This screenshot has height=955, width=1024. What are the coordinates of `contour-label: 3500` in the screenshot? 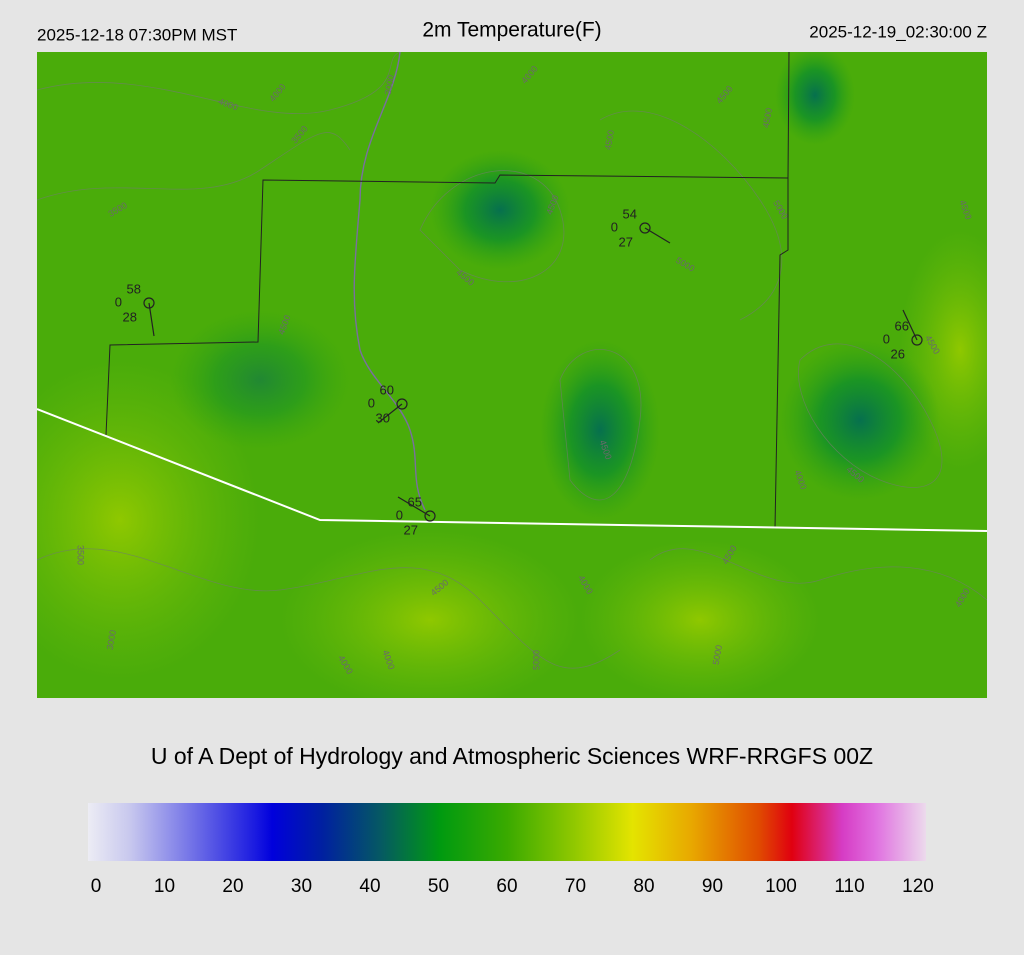 It's located at (81, 555).